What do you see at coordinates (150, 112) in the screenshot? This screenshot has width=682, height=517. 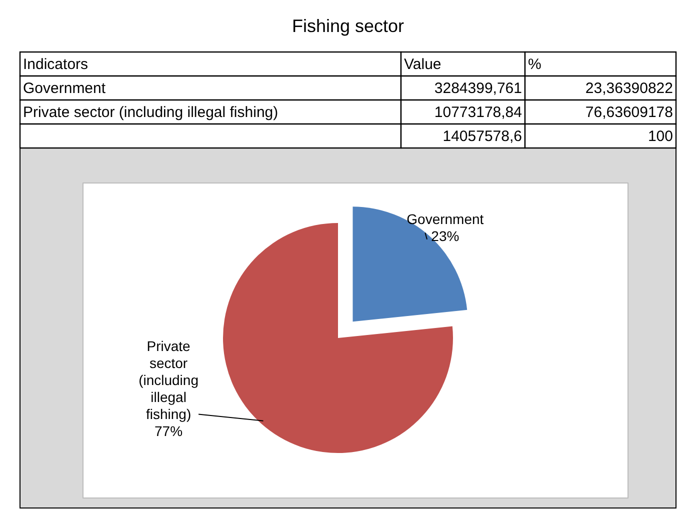 I see `category-label: Private sector (including illegal fishing)` at bounding box center [150, 112].